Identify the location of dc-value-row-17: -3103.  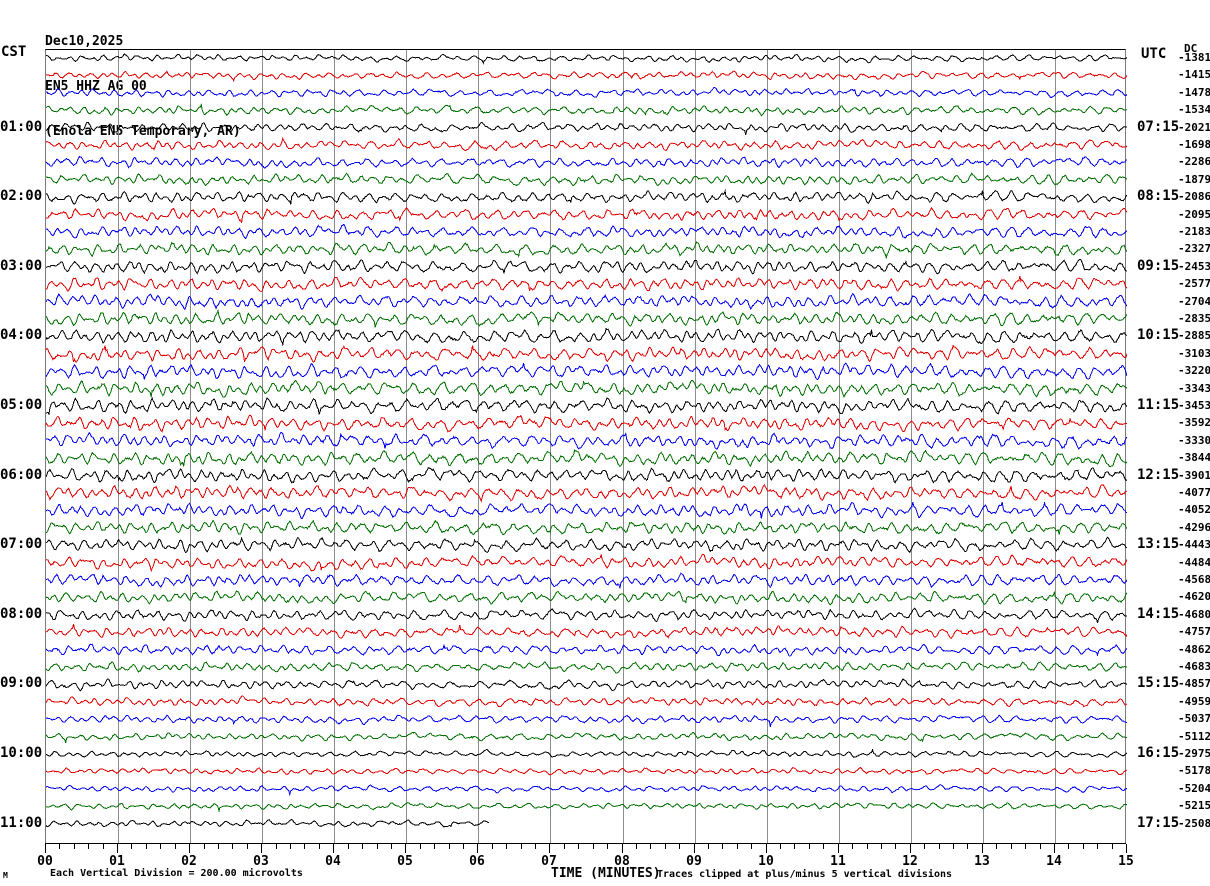
(1194, 353).